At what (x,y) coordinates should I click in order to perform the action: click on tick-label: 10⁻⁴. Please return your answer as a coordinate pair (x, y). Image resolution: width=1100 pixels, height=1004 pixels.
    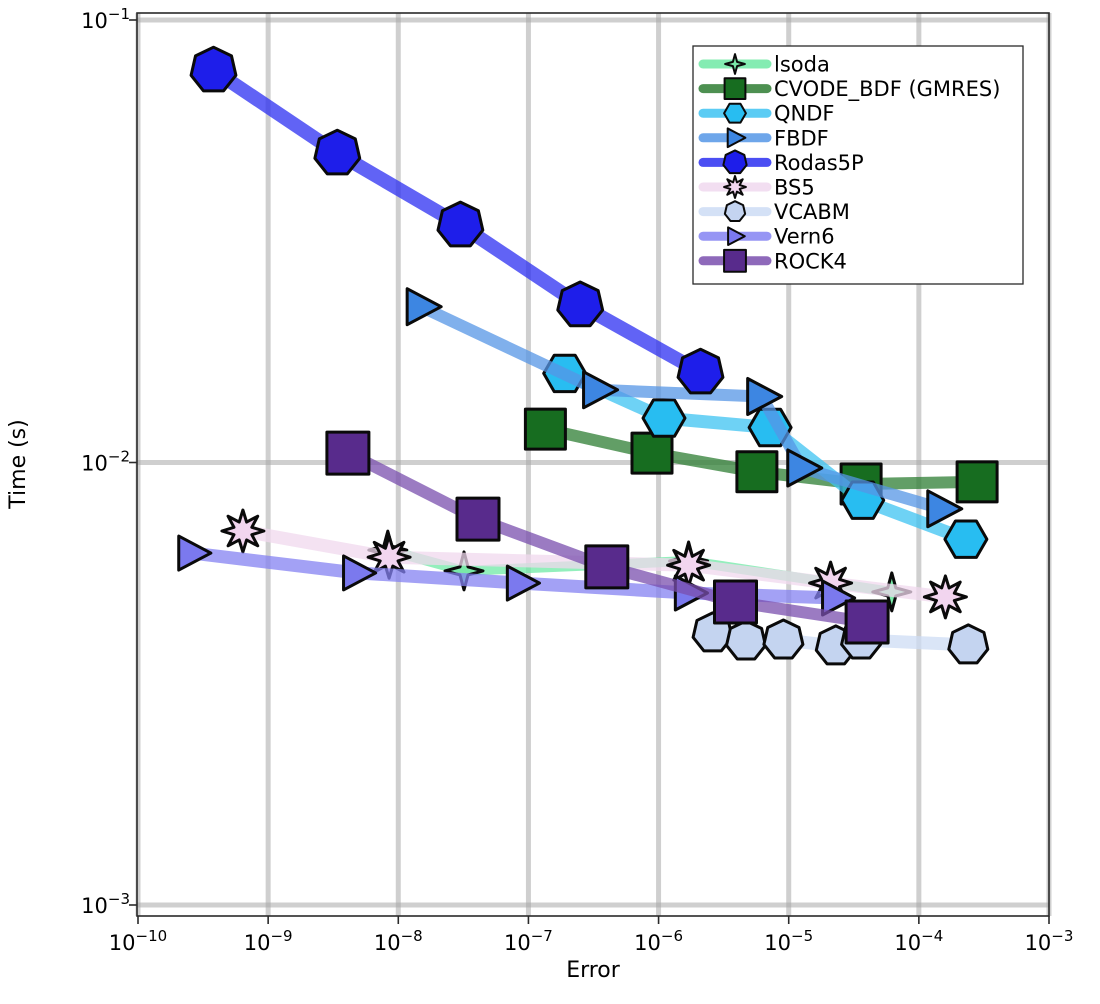
    Looking at the image, I should click on (918, 941).